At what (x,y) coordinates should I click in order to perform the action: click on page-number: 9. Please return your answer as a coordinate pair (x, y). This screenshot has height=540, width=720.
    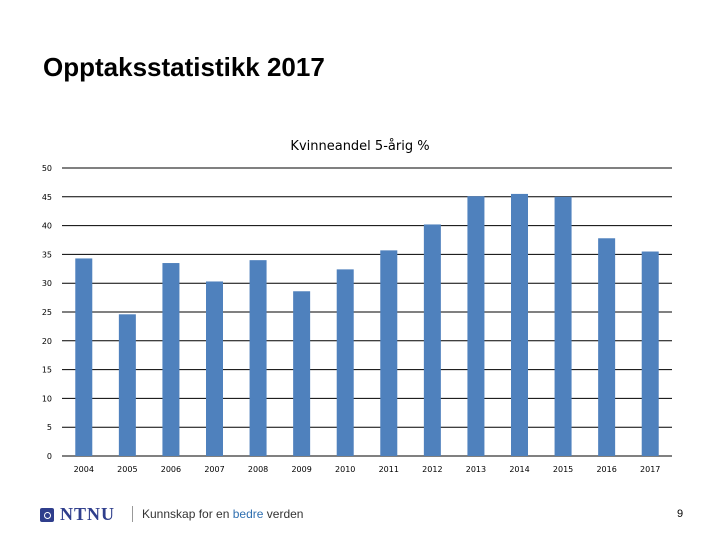
    Looking at the image, I should click on (680, 514).